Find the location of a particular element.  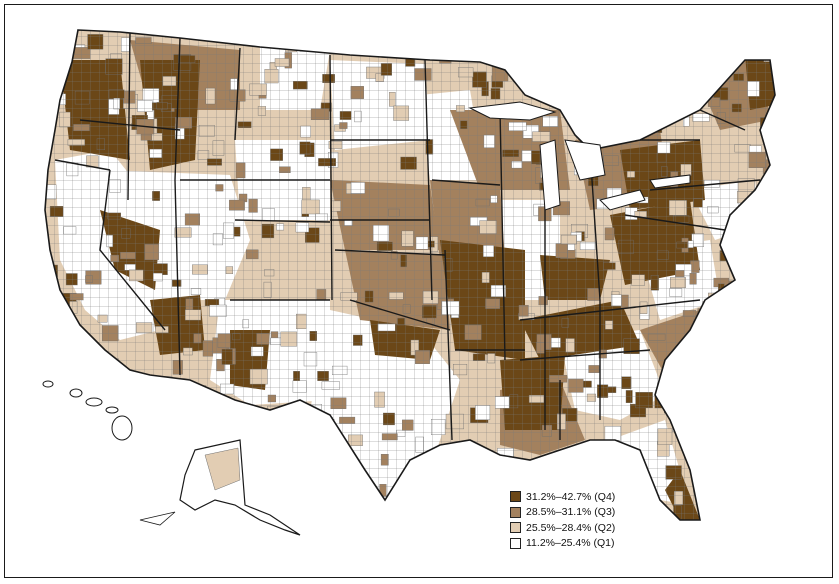

hawaii-inset is located at coordinates (87, 410).